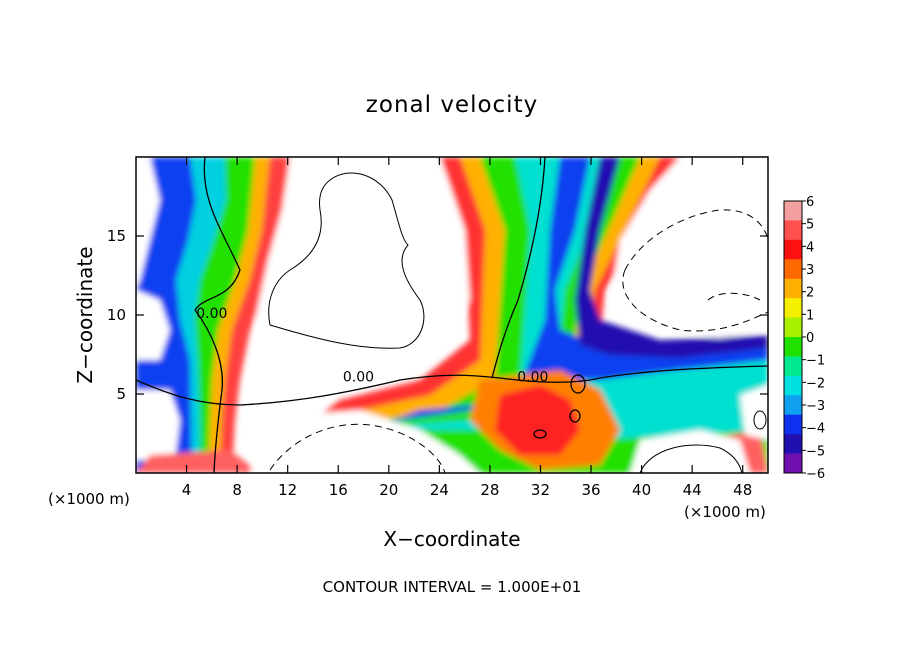 This screenshot has width=904, height=654. I want to click on contour-interval-note: CONTOUR INTERVAL = 1.000E+01, so click(452, 587).